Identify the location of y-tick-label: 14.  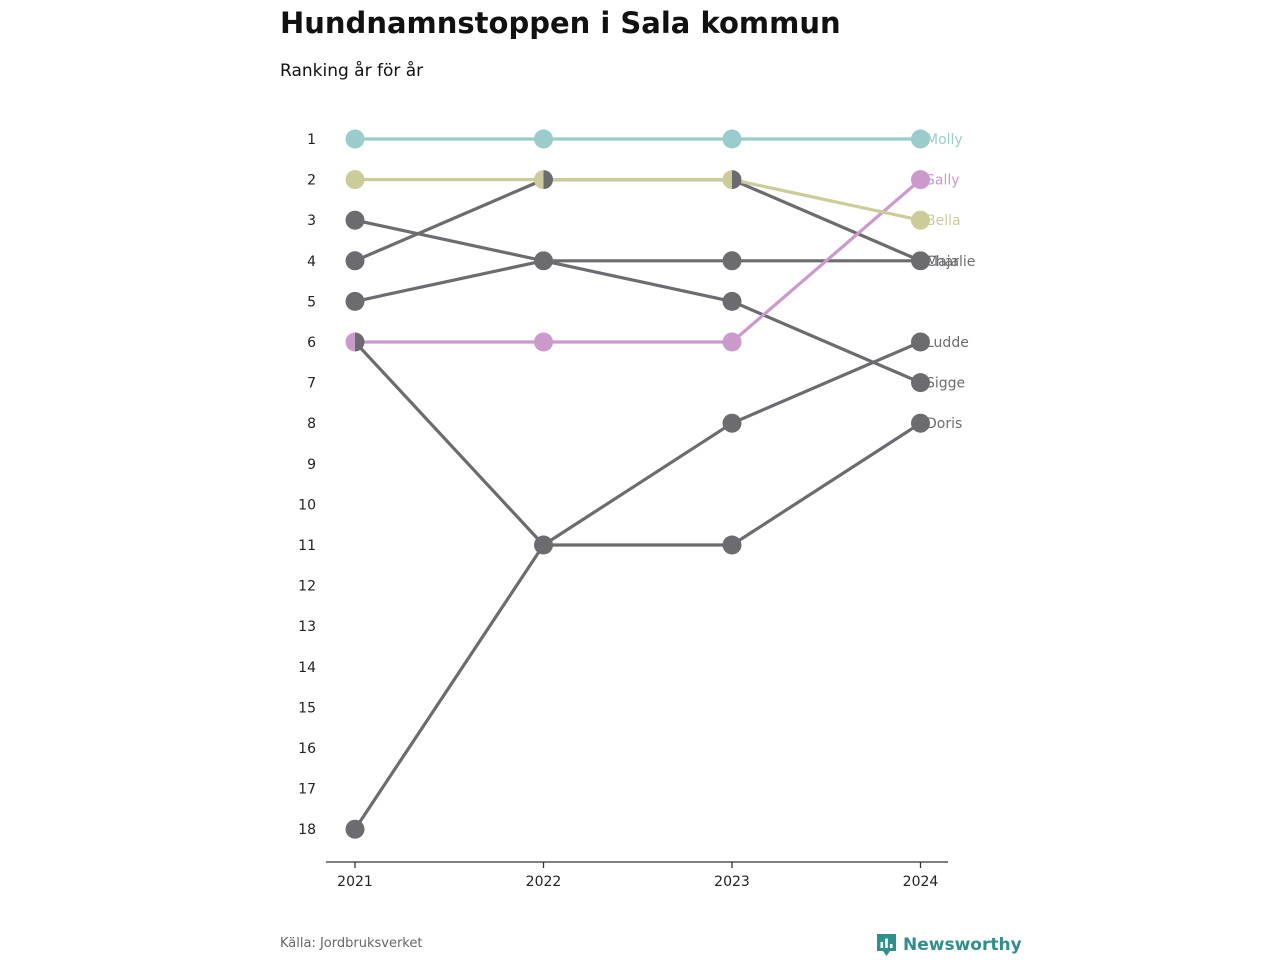
(307, 668).